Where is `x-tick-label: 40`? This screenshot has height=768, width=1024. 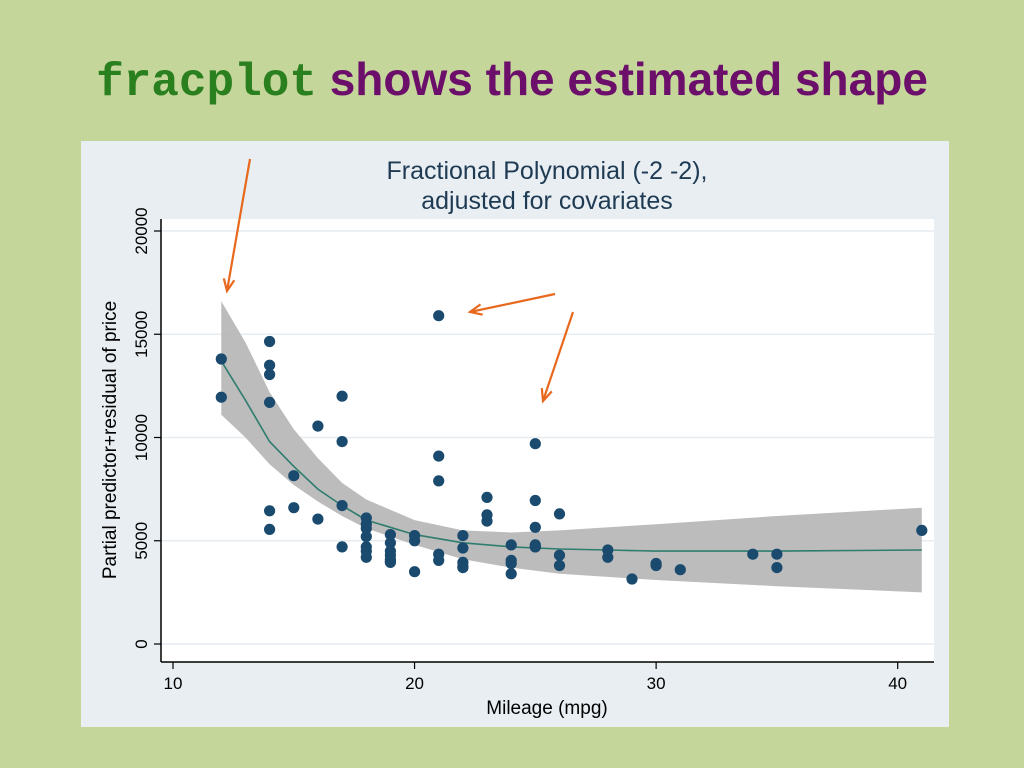 x-tick-label: 40 is located at coordinates (897, 683).